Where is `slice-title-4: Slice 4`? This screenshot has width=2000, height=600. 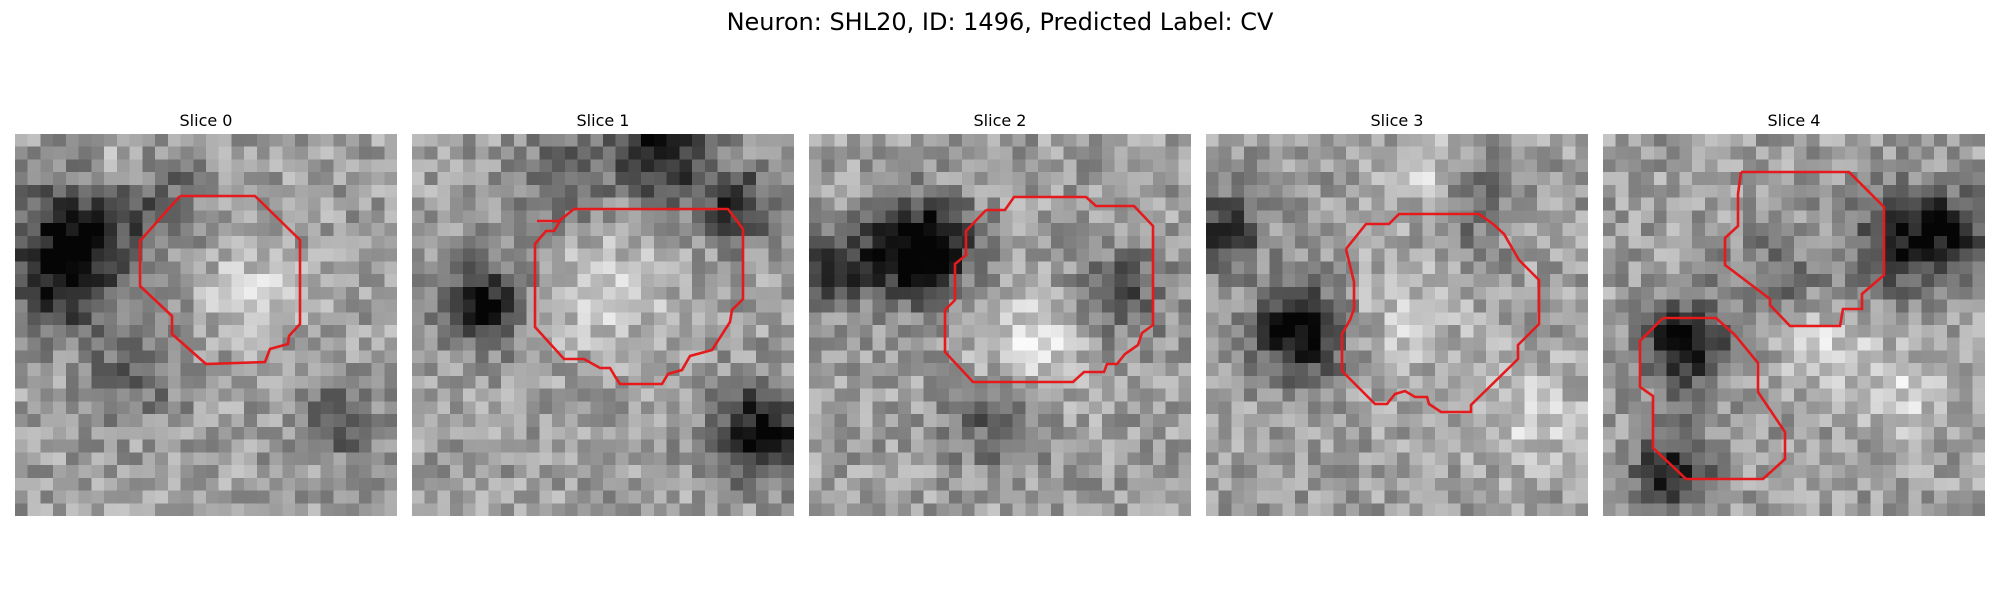 slice-title-4: Slice 4 is located at coordinates (1794, 120).